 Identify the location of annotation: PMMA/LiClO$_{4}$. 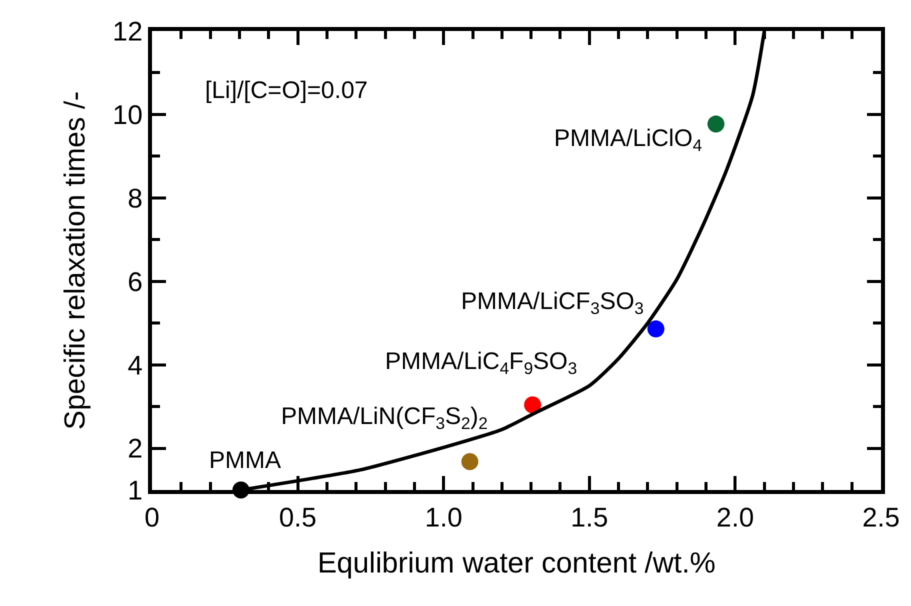
(628, 140).